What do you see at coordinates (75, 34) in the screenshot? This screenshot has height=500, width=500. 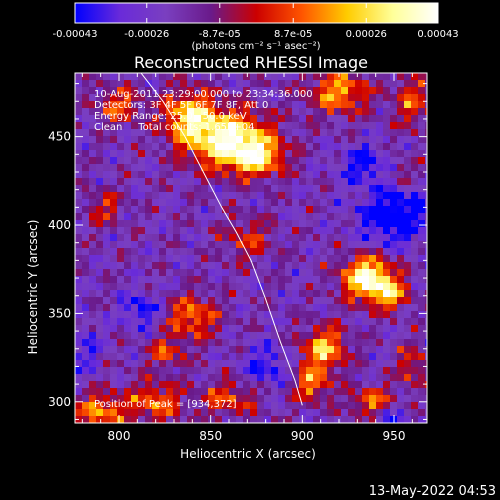 I see `colorbar-tick-label: -0.00043` at bounding box center [75, 34].